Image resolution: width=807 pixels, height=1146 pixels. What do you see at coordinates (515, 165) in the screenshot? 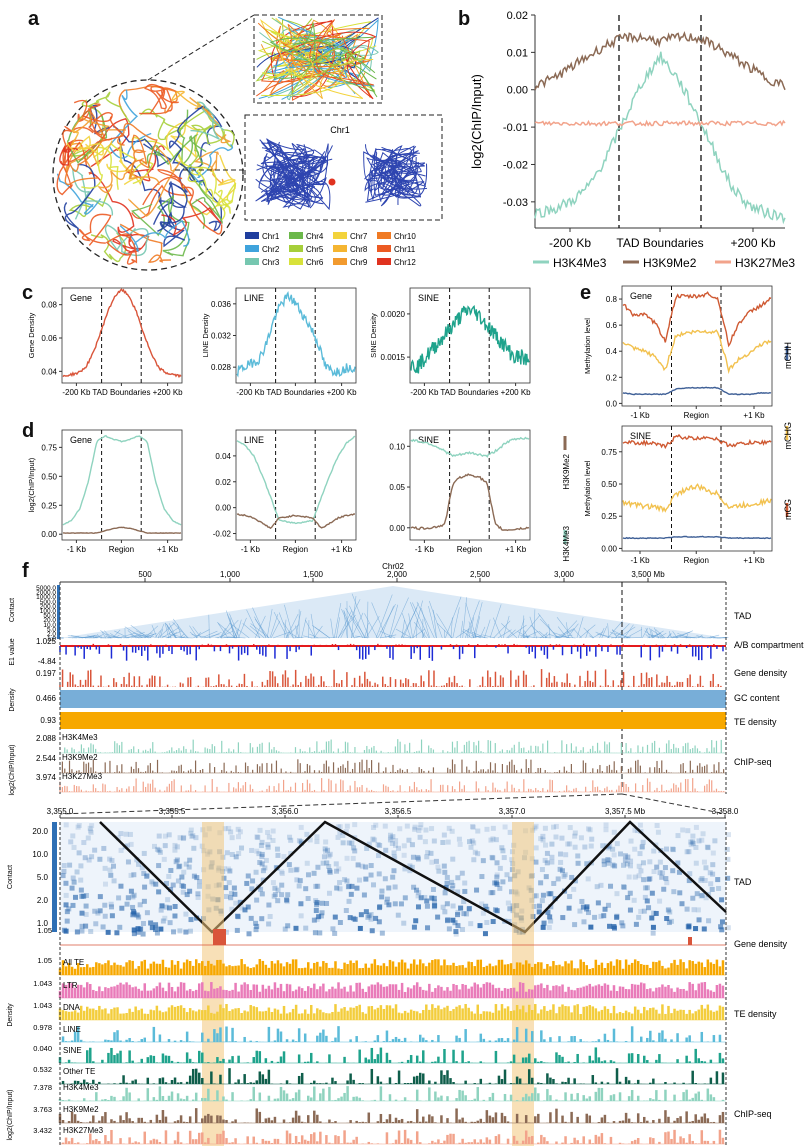
I see `y-tick-label: -0.02` at bounding box center [515, 165].